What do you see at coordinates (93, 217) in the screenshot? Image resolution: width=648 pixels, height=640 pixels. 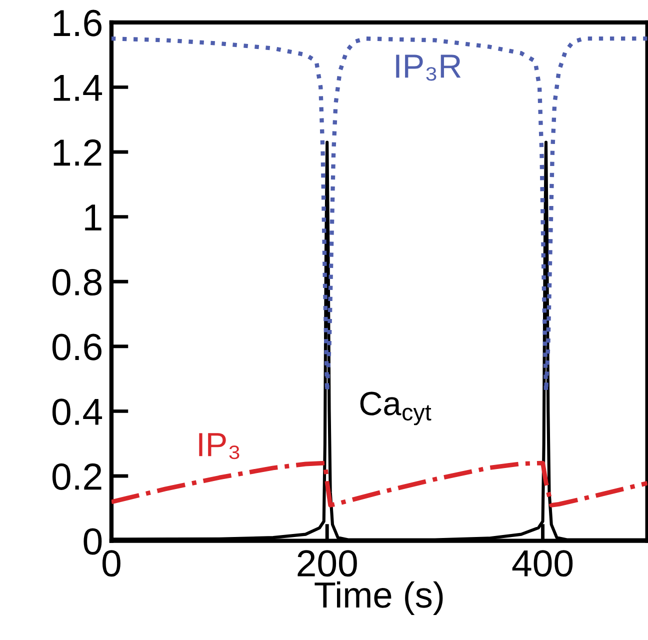 I see `y-tick-label: 1` at bounding box center [93, 217].